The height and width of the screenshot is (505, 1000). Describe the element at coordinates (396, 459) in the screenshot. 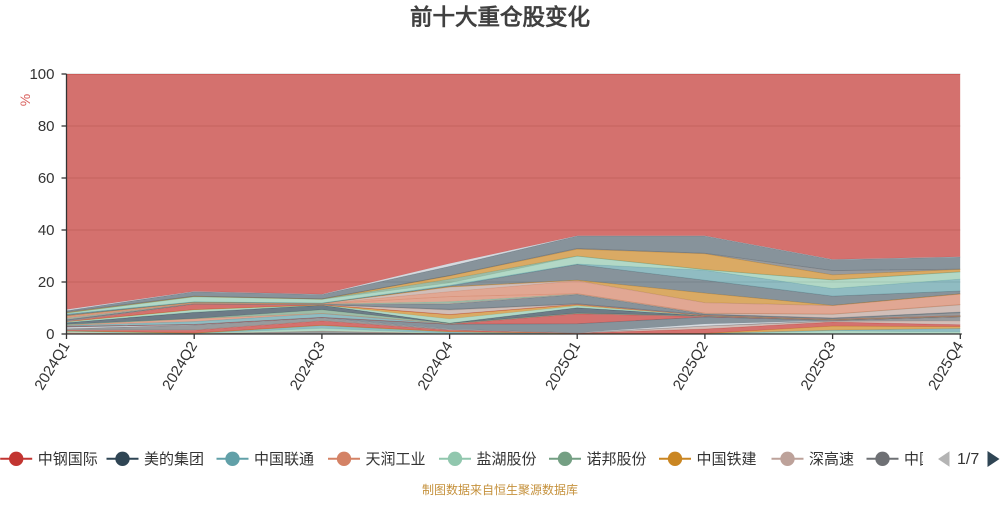

I see `svg-text: 天润工业` at that location.